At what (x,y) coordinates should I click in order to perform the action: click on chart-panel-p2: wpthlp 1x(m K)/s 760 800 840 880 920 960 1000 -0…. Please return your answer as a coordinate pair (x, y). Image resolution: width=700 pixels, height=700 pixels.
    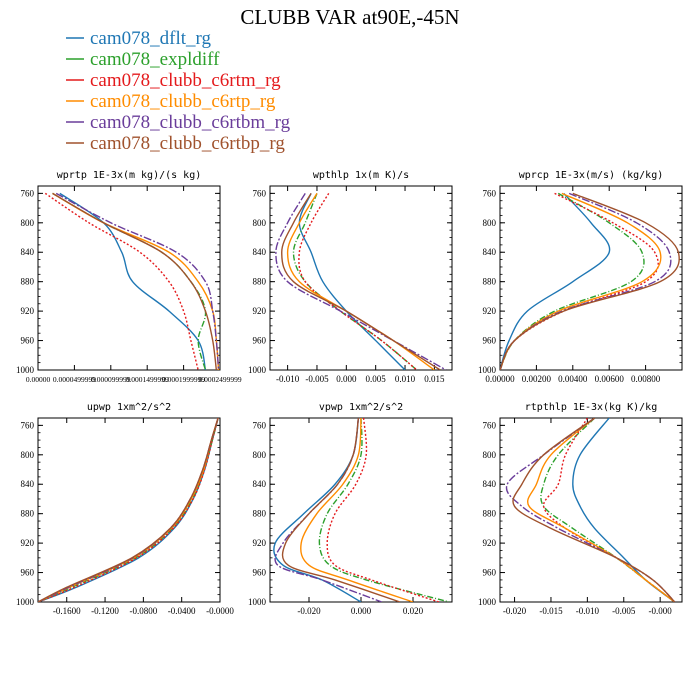
    Looking at the image, I should click on (350, 277).